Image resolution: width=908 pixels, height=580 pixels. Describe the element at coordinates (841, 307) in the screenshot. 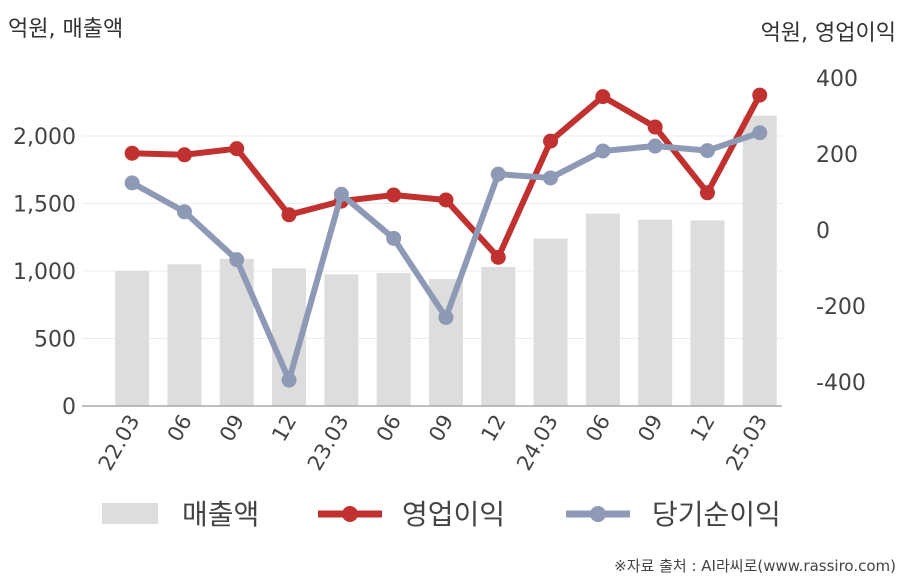

I see `right-tick-label: -200` at that location.